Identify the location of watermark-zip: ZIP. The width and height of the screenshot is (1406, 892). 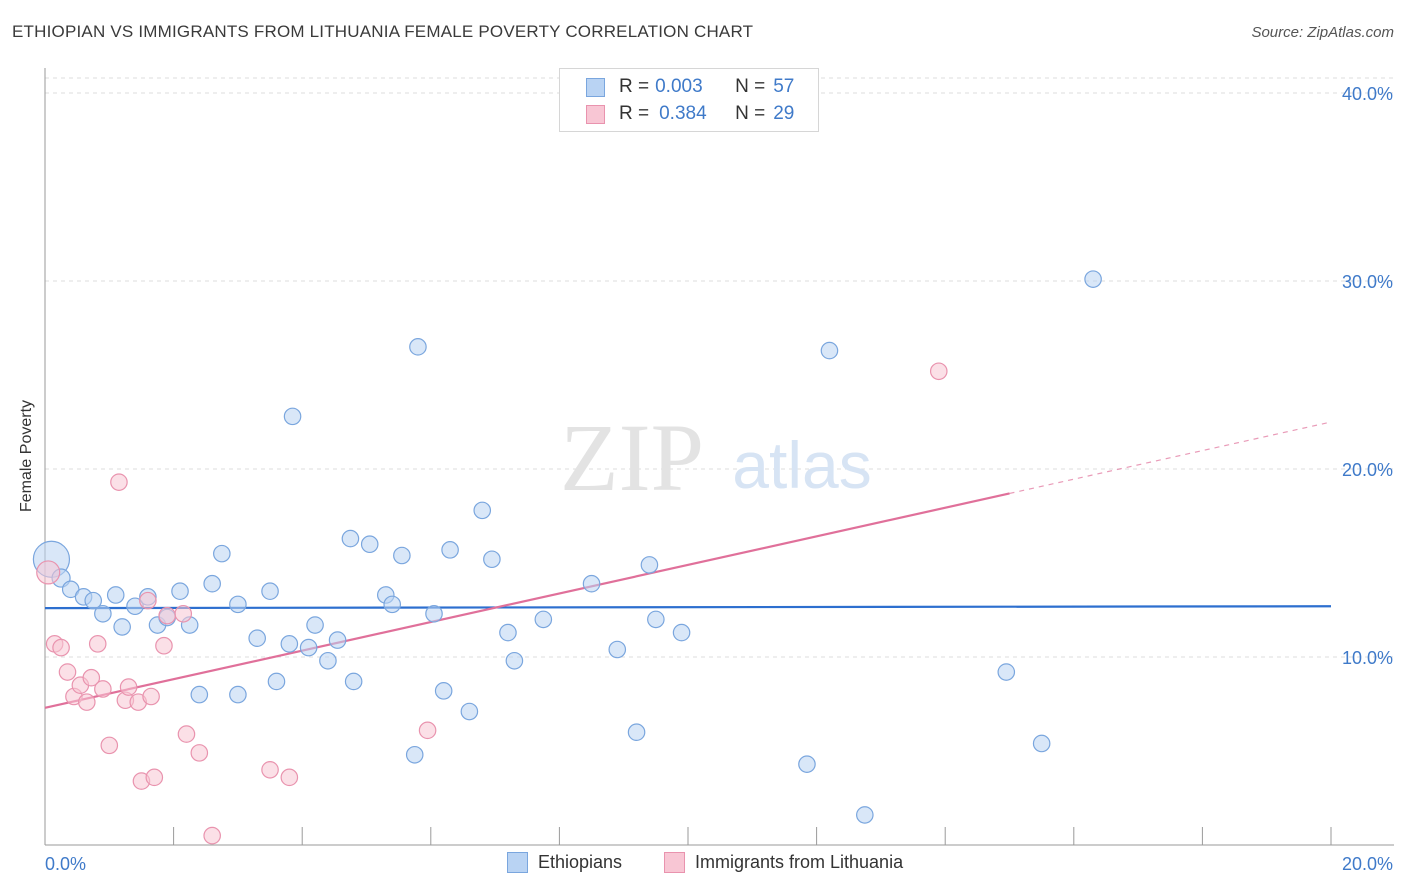
(632, 457).